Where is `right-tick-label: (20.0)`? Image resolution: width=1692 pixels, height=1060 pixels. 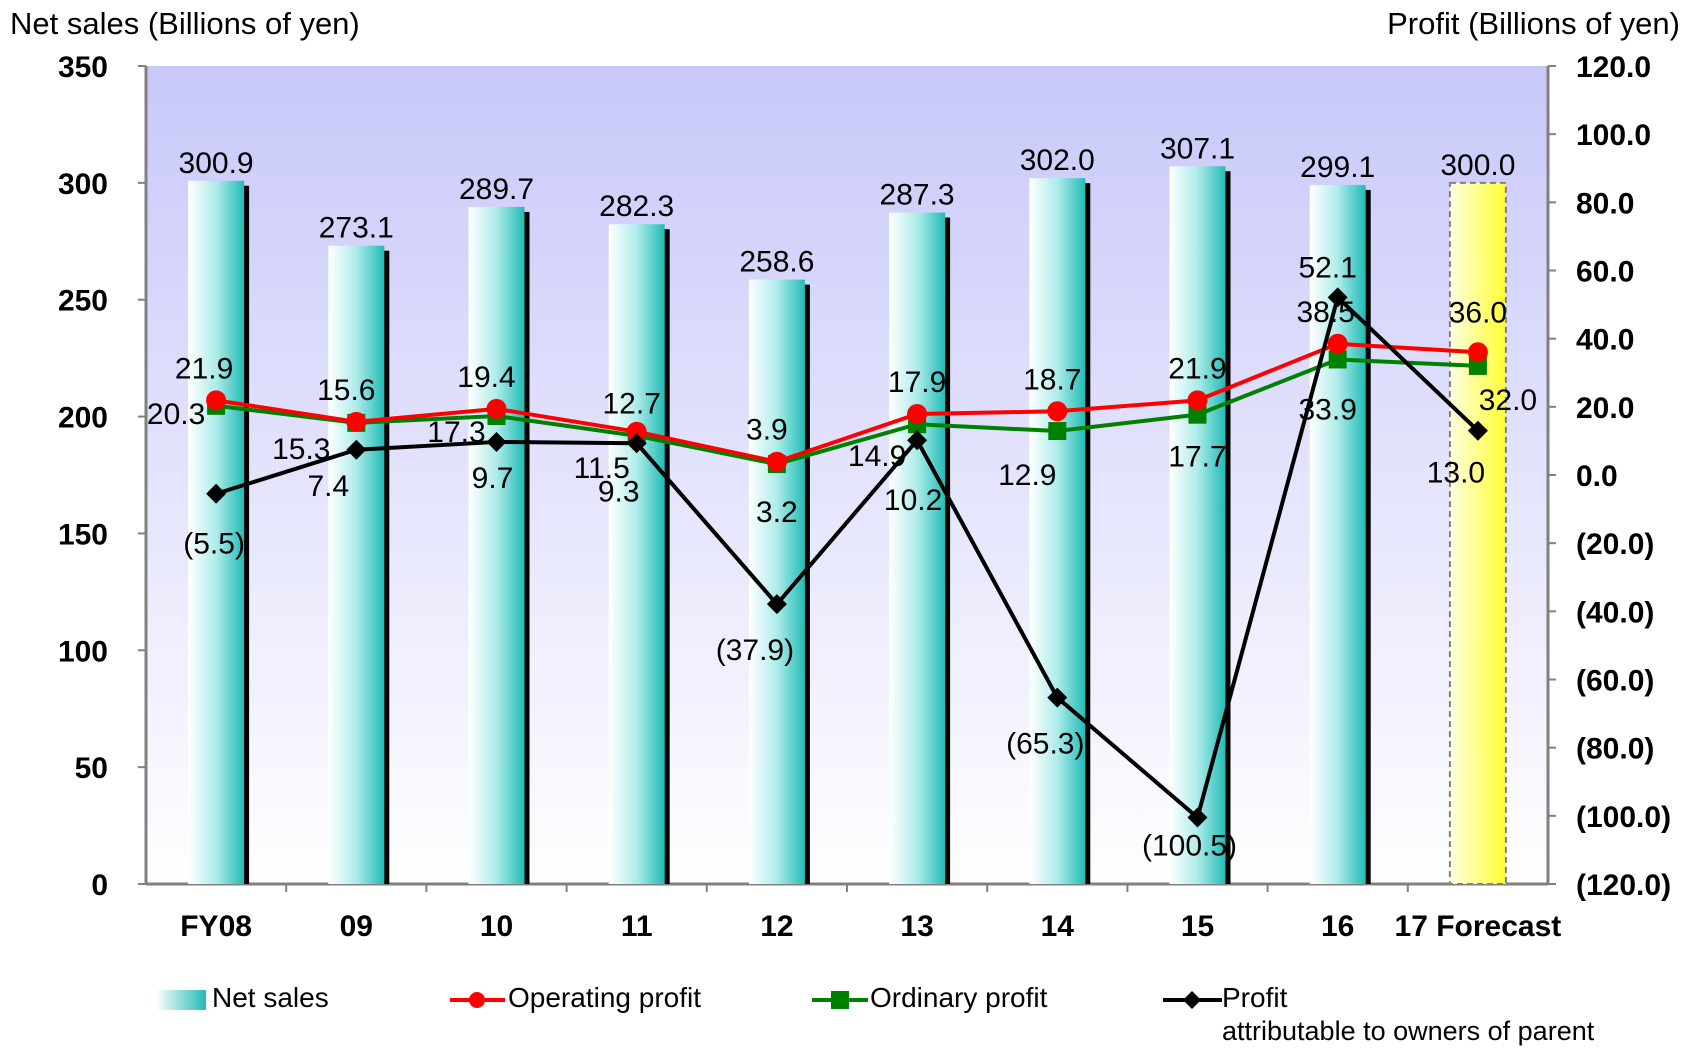 right-tick-label: (20.0) is located at coordinates (1615, 544).